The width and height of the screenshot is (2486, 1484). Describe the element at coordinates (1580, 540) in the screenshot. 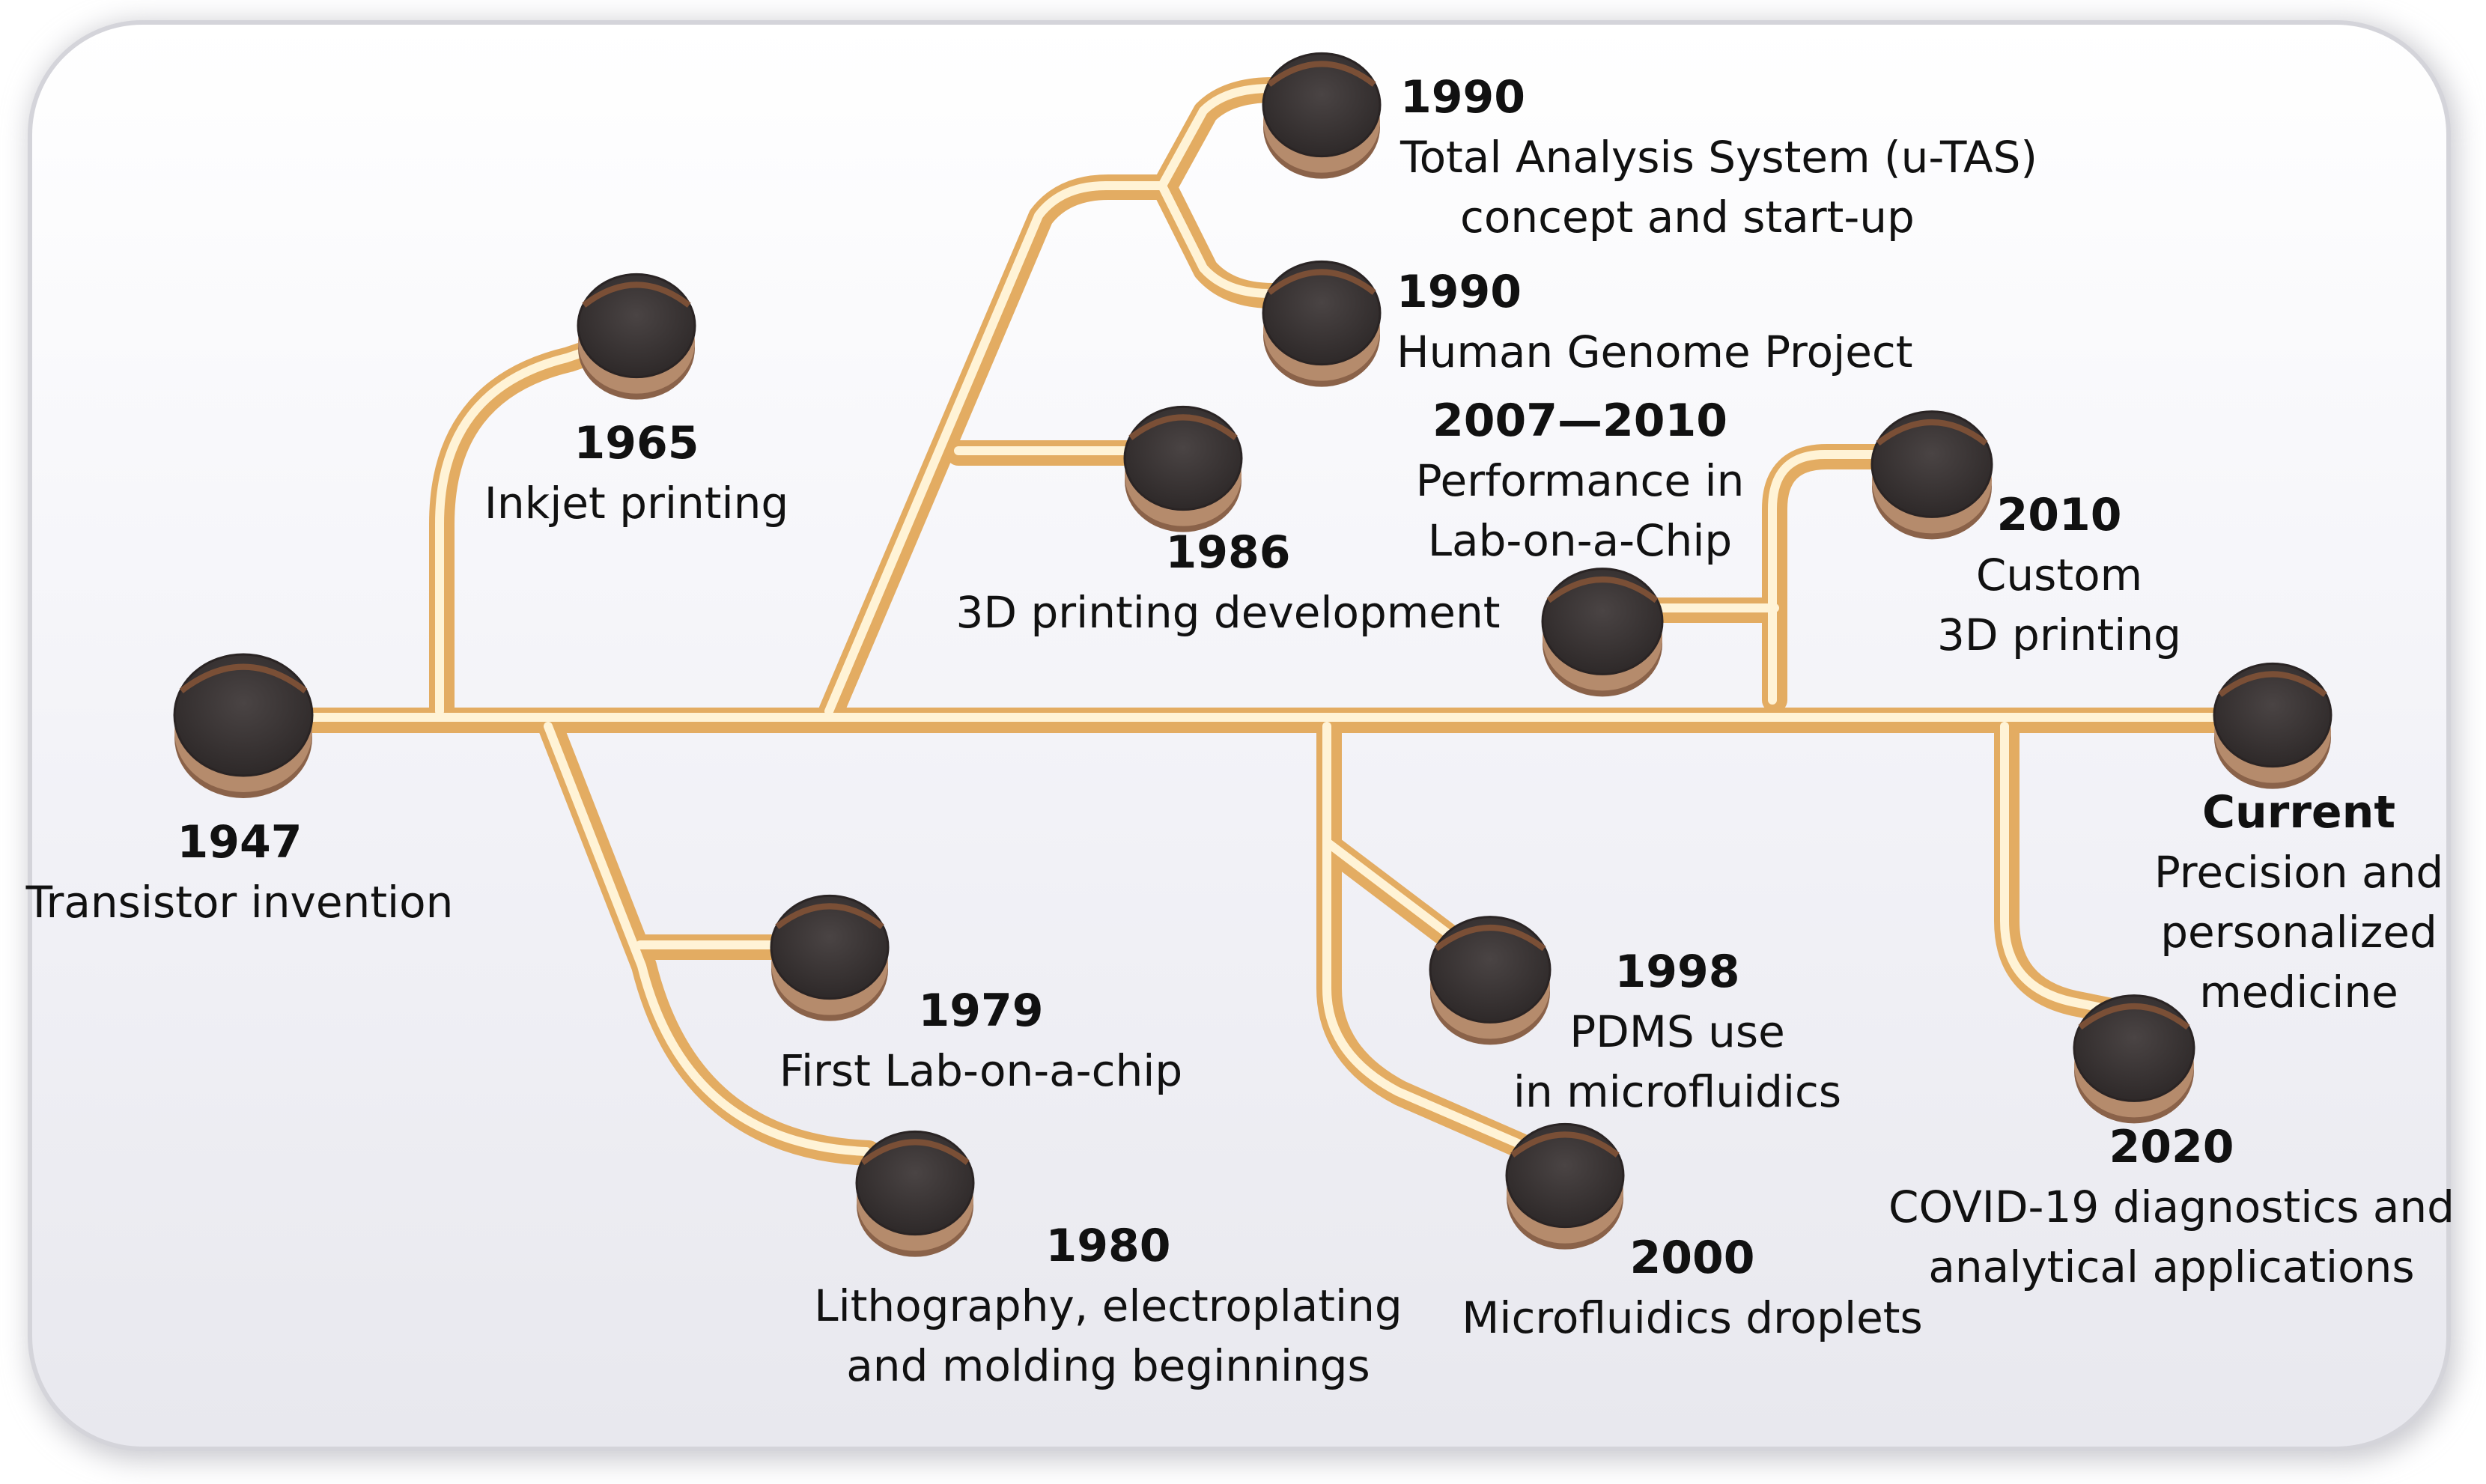

I see `event-description: Lab-on-a-Chip` at that location.